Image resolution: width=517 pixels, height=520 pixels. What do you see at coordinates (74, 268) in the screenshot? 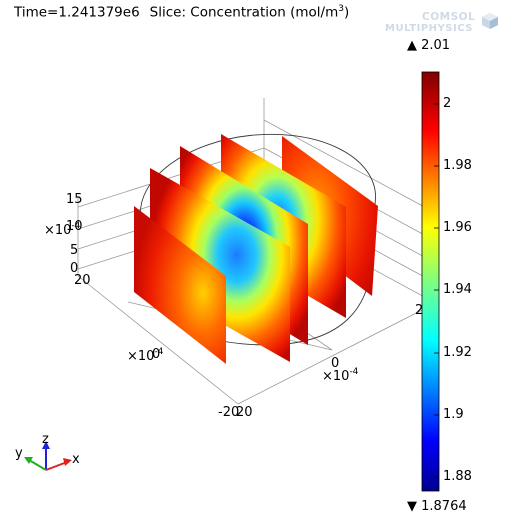
I see `z-tick-0: 0` at bounding box center [74, 268].